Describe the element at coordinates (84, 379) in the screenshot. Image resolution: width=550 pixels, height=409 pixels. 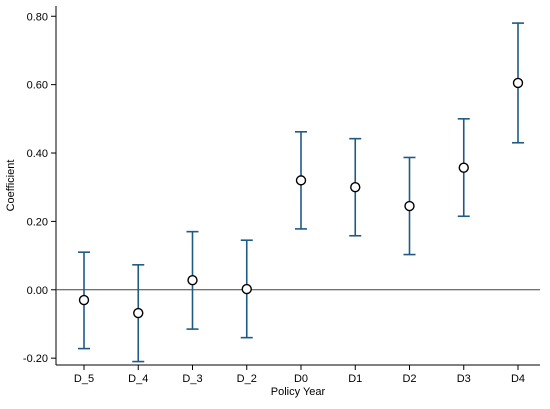
I see `x-tick-label: D_5` at that location.